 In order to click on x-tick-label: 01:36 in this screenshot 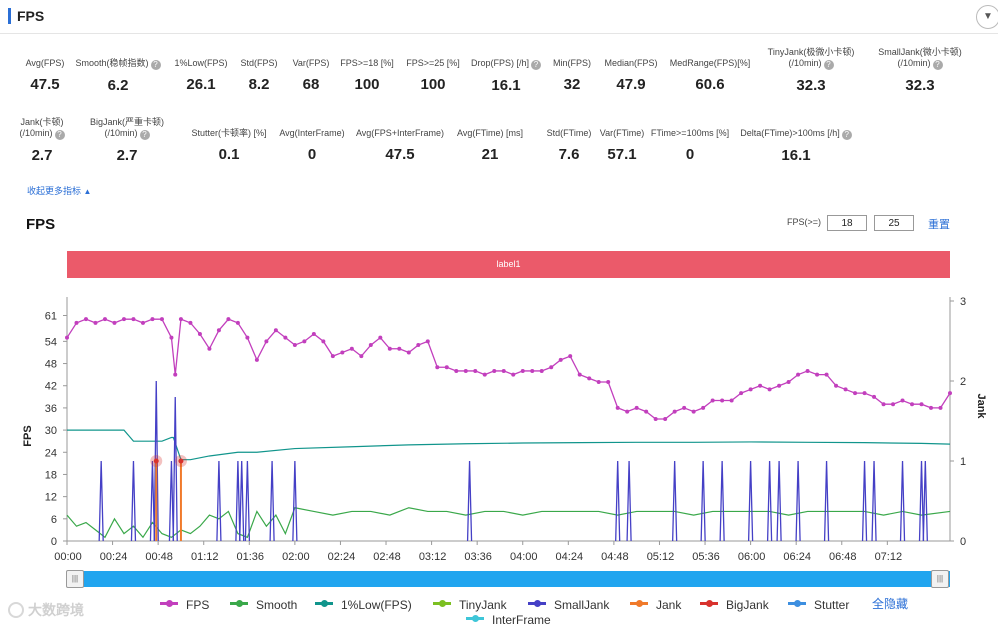, I will do `click(251, 557)`.